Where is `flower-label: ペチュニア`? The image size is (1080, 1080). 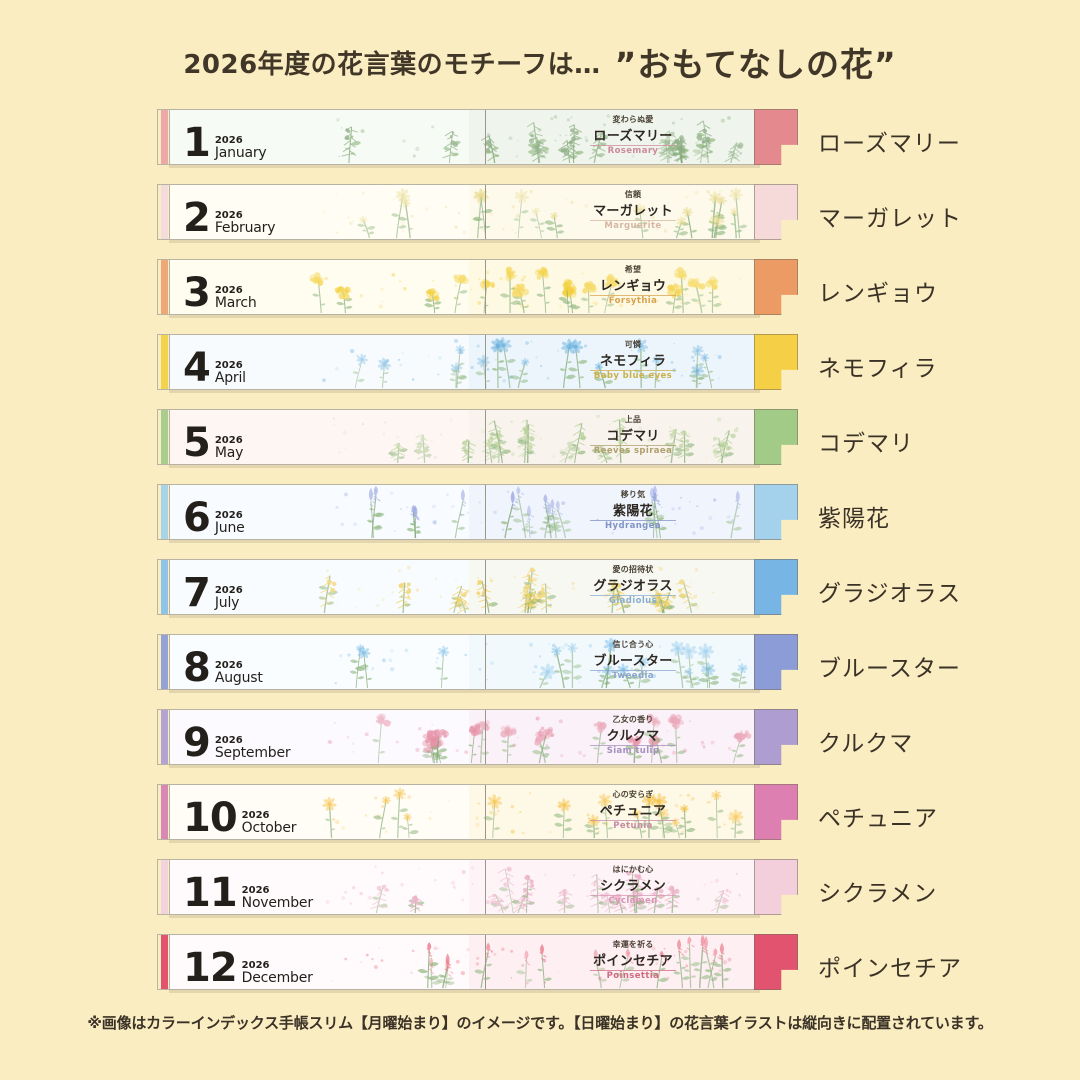 flower-label: ペチュニア is located at coordinates (878, 818).